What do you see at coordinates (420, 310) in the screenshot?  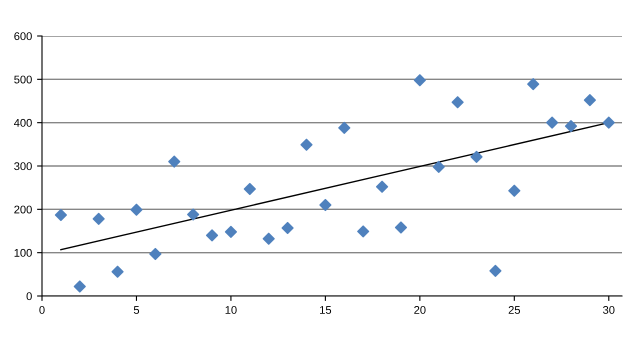 I see `x-tick-label: 20` at bounding box center [420, 310].